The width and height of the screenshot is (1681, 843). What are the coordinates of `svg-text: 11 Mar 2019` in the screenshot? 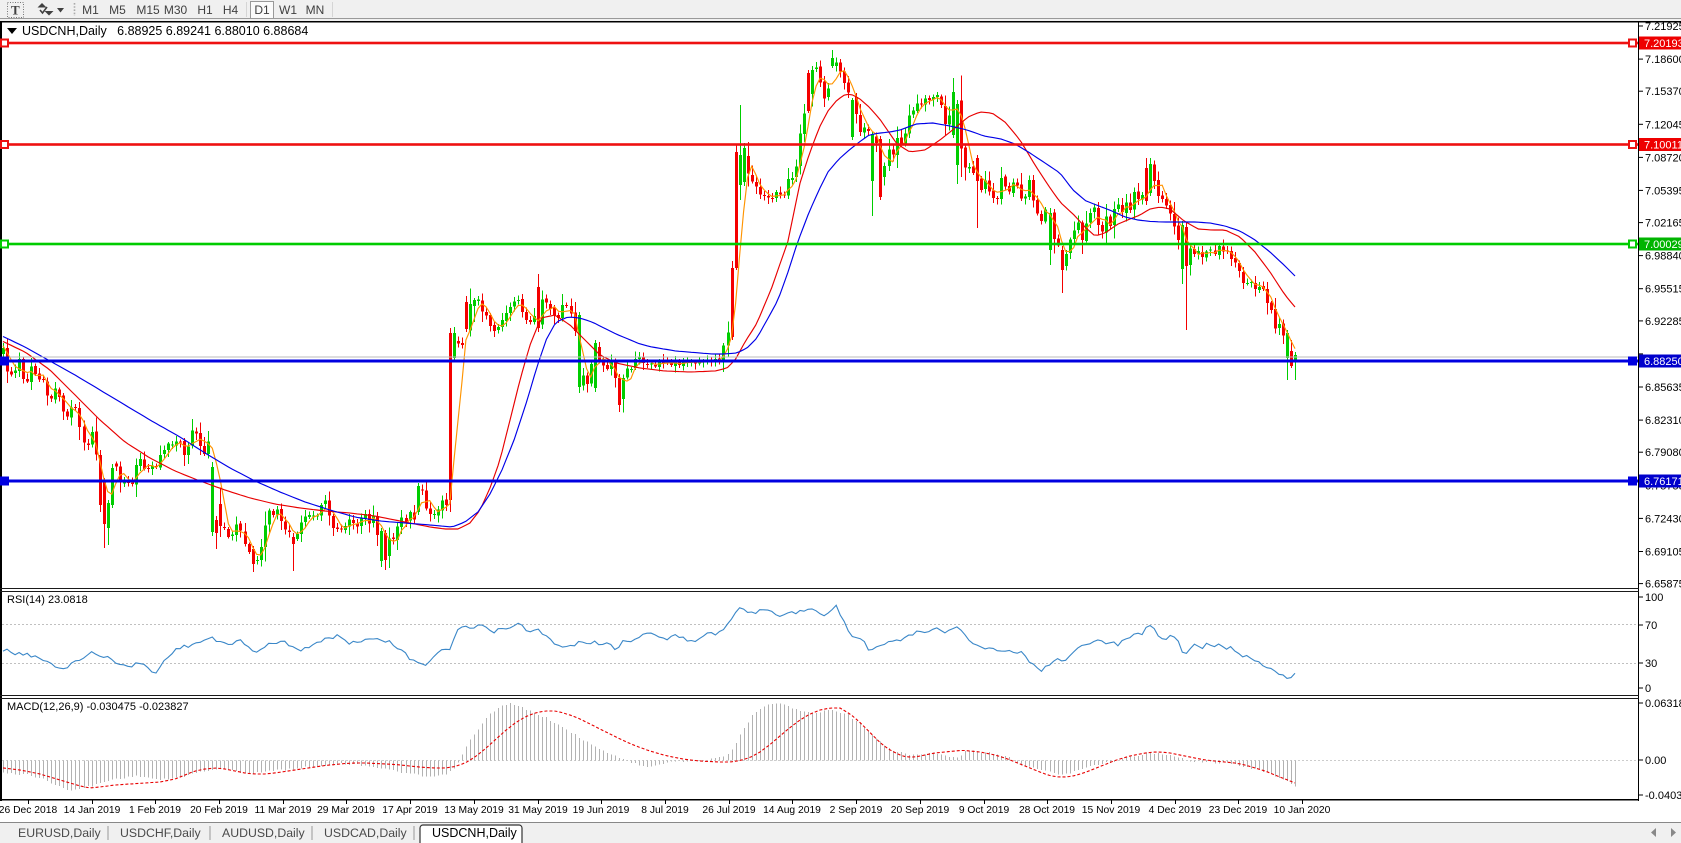 It's located at (282, 810).